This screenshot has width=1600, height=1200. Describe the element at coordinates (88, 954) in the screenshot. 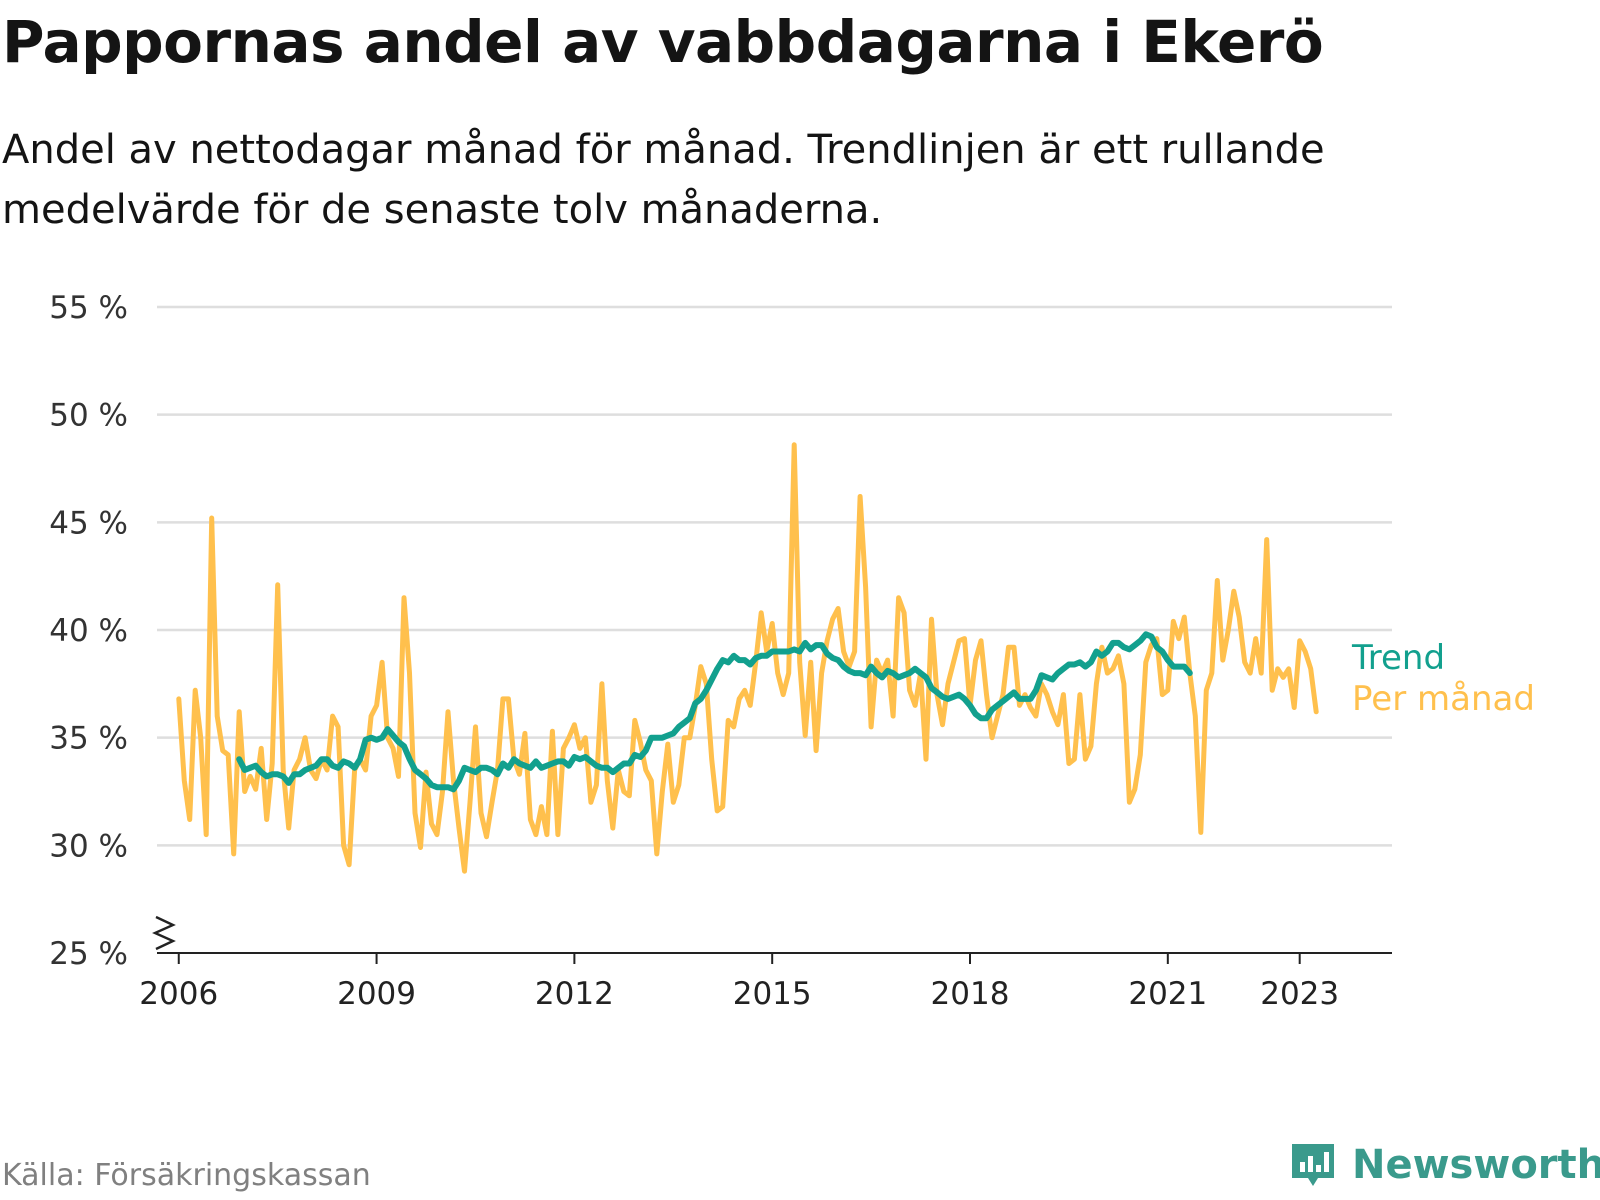

I see `y-tick-label: 25 %` at that location.